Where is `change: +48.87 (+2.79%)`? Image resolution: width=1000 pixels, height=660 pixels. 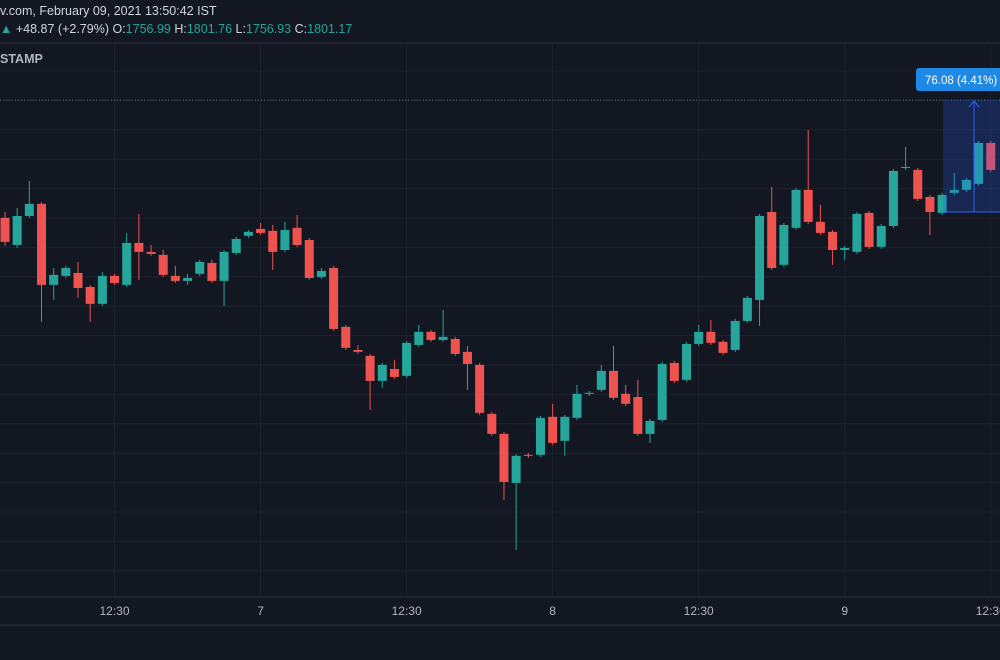 change: +48.87 (+2.79%) is located at coordinates (62, 29).